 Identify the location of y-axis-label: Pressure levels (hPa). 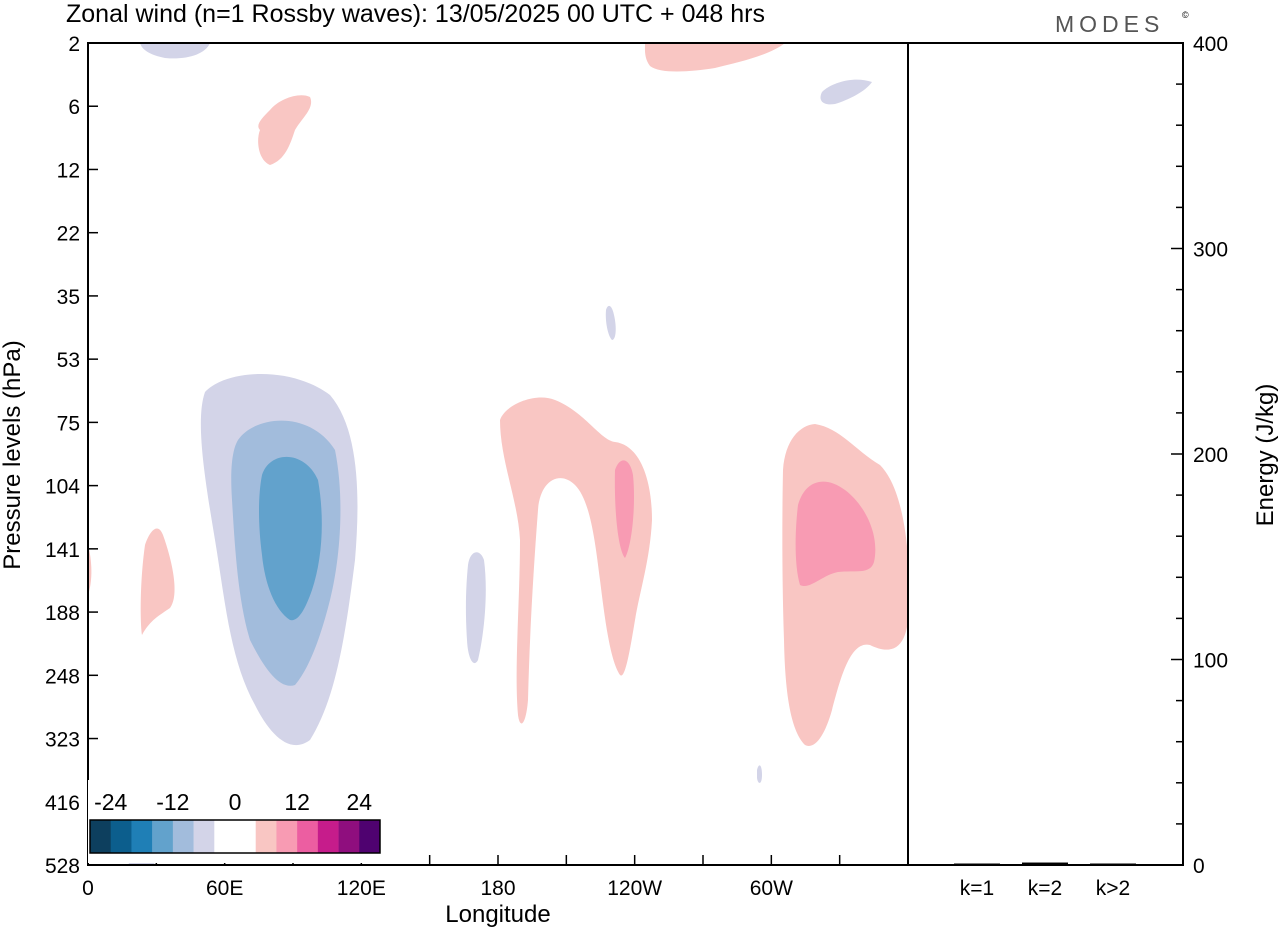
(13, 454).